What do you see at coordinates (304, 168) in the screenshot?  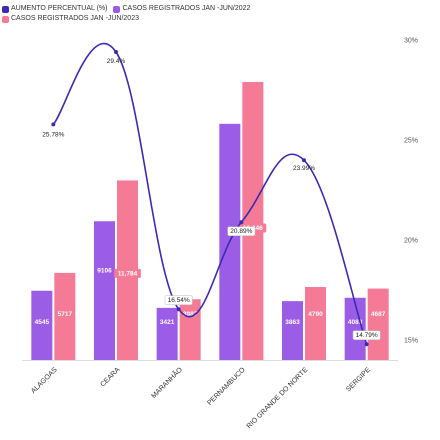 I see `percent-label-5: 23.99%` at bounding box center [304, 168].